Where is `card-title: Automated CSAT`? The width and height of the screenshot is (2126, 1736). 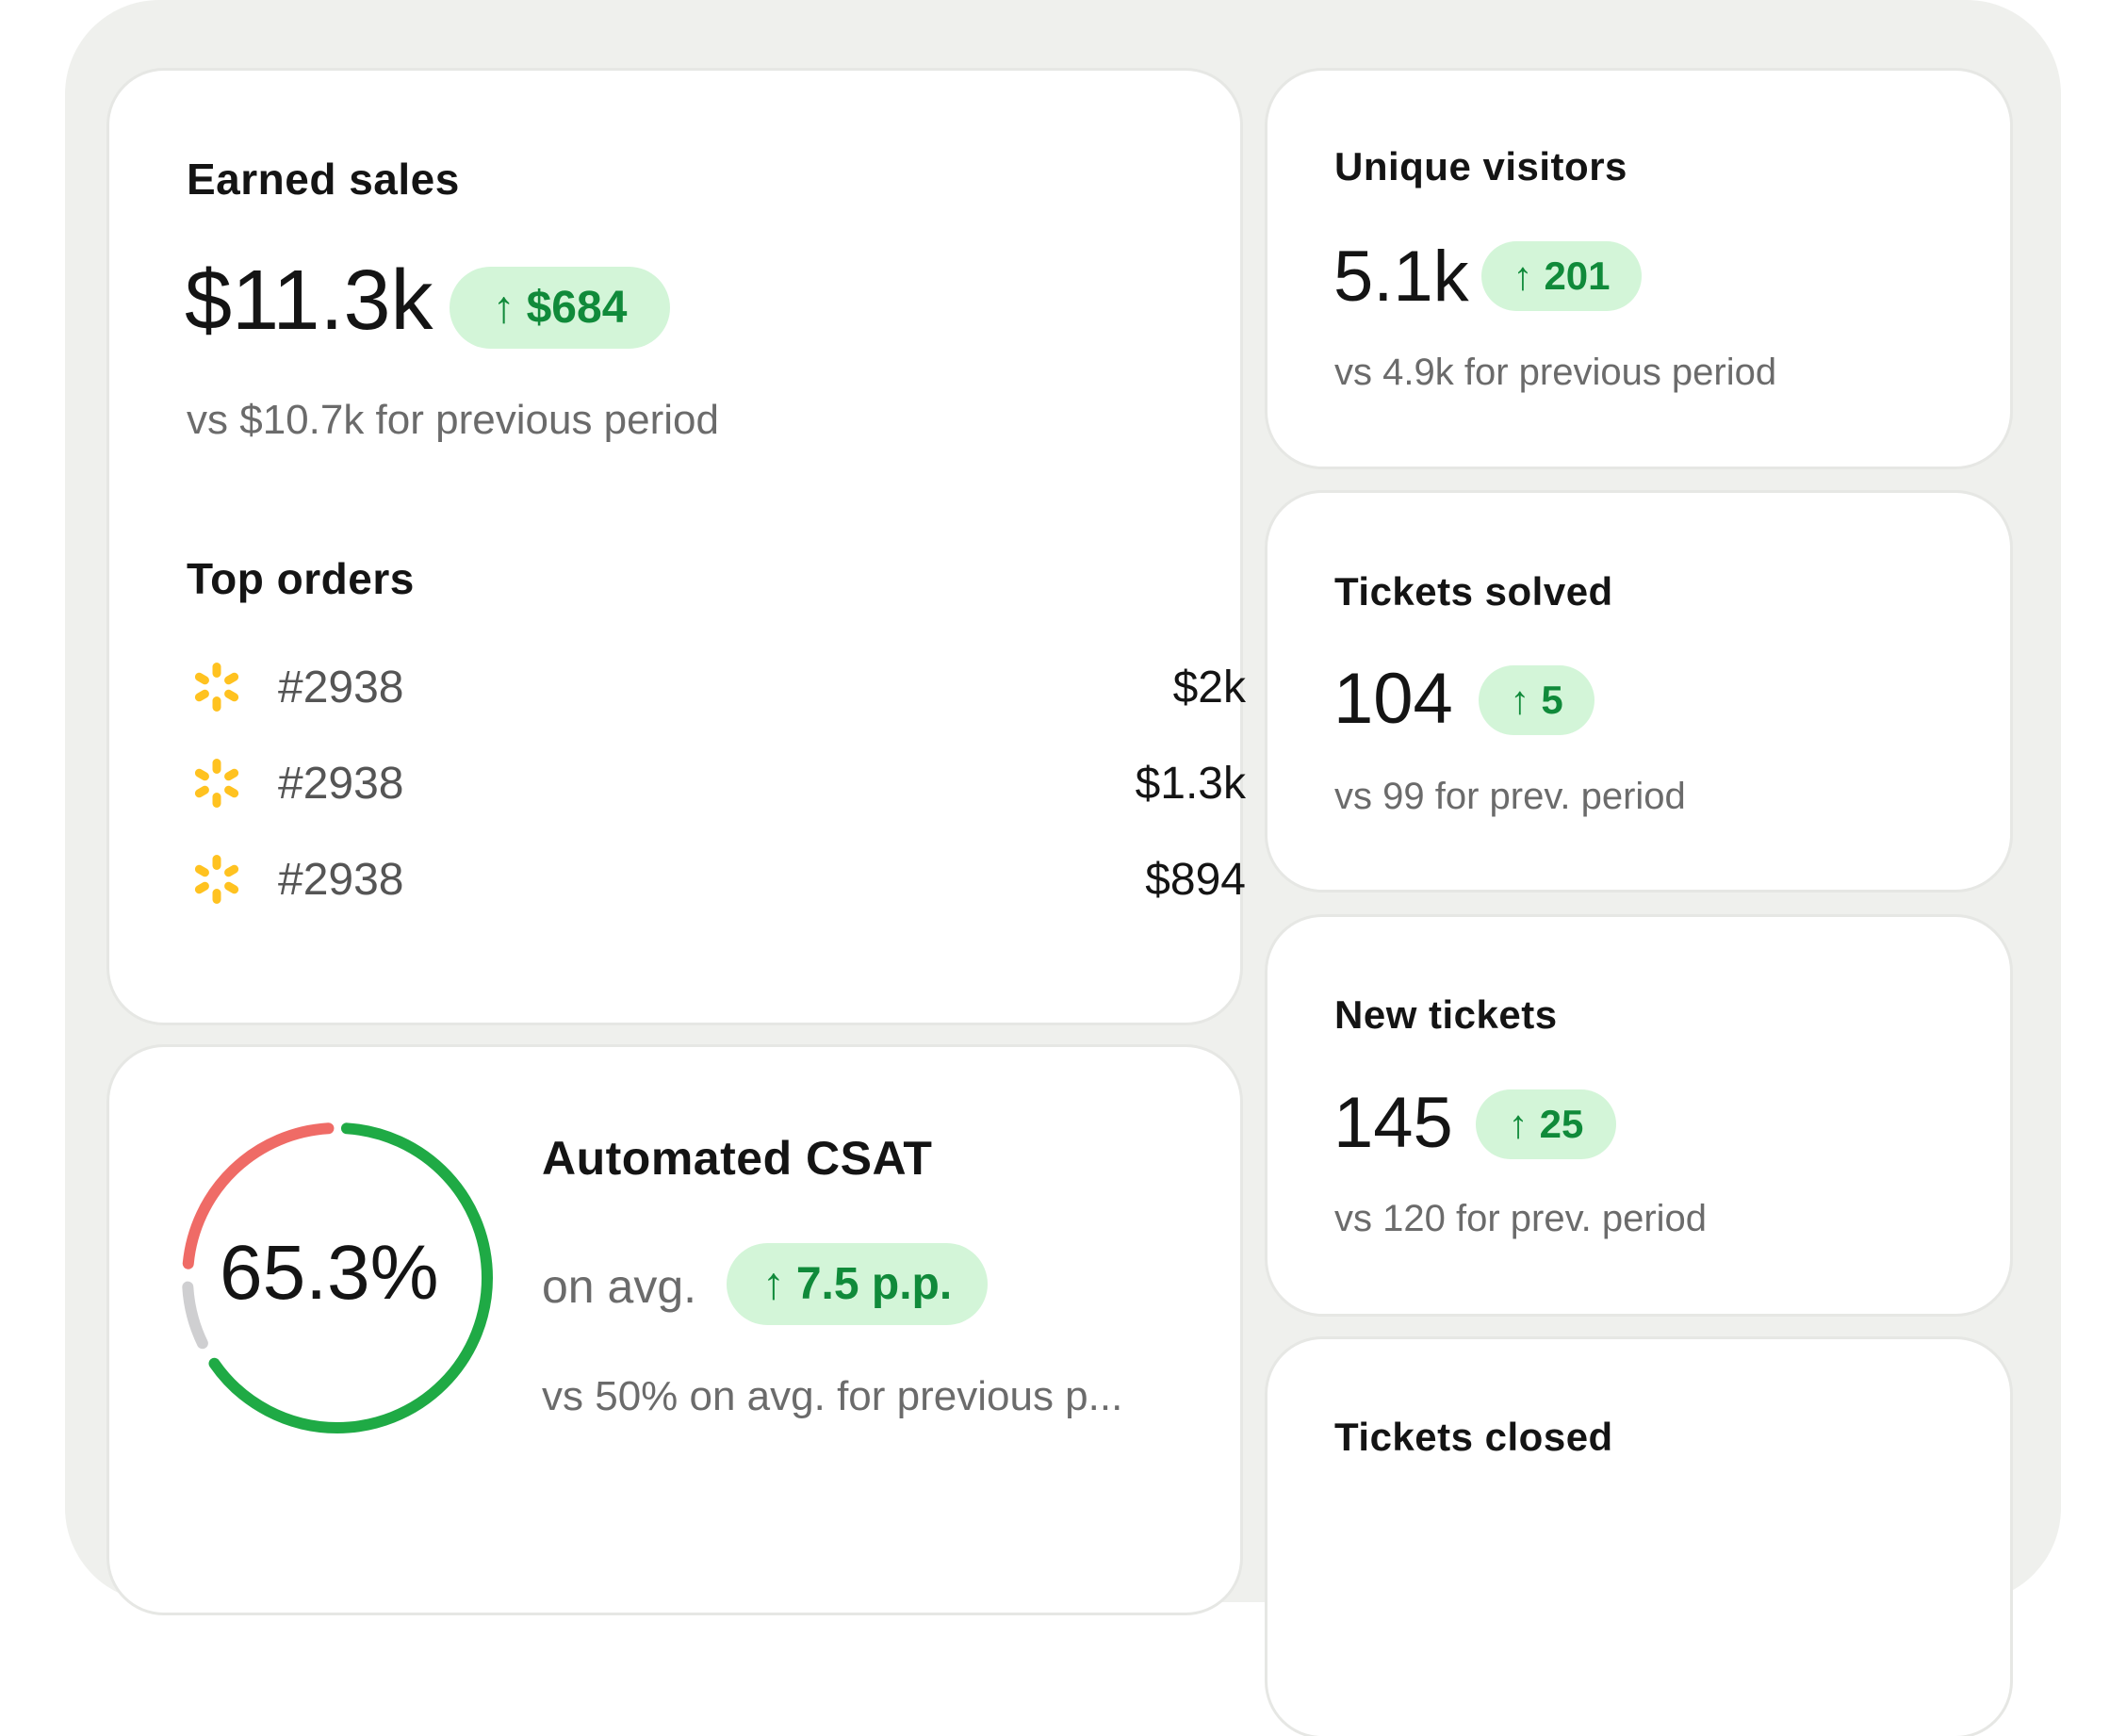 card-title: Automated CSAT is located at coordinates (738, 1158).